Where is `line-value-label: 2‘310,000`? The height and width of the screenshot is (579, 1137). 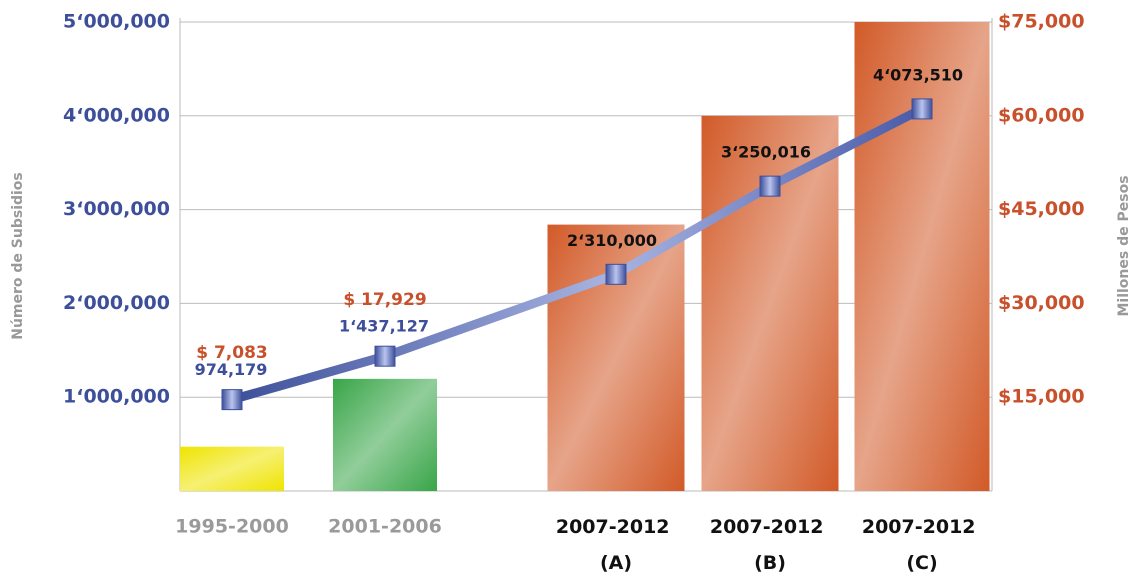
line-value-label: 2‘310,000 is located at coordinates (612, 240).